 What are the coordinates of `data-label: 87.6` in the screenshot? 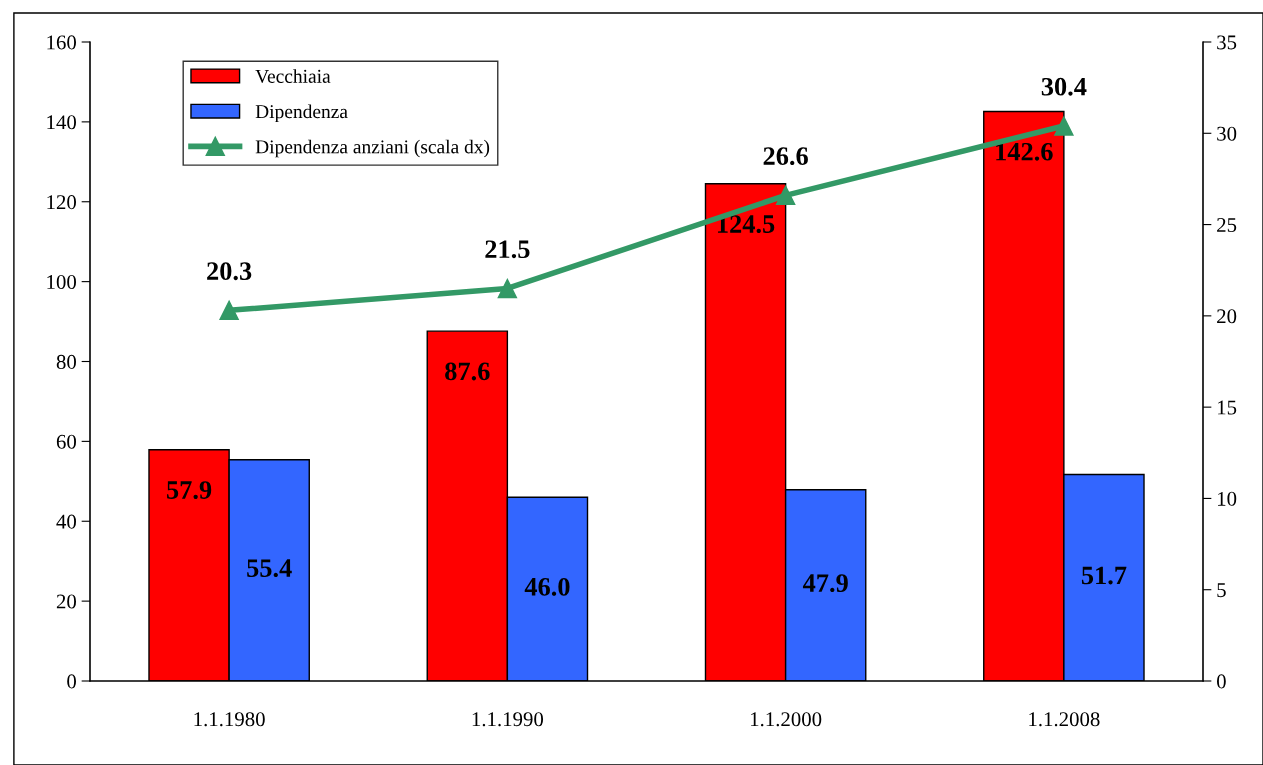 It's located at (467, 371).